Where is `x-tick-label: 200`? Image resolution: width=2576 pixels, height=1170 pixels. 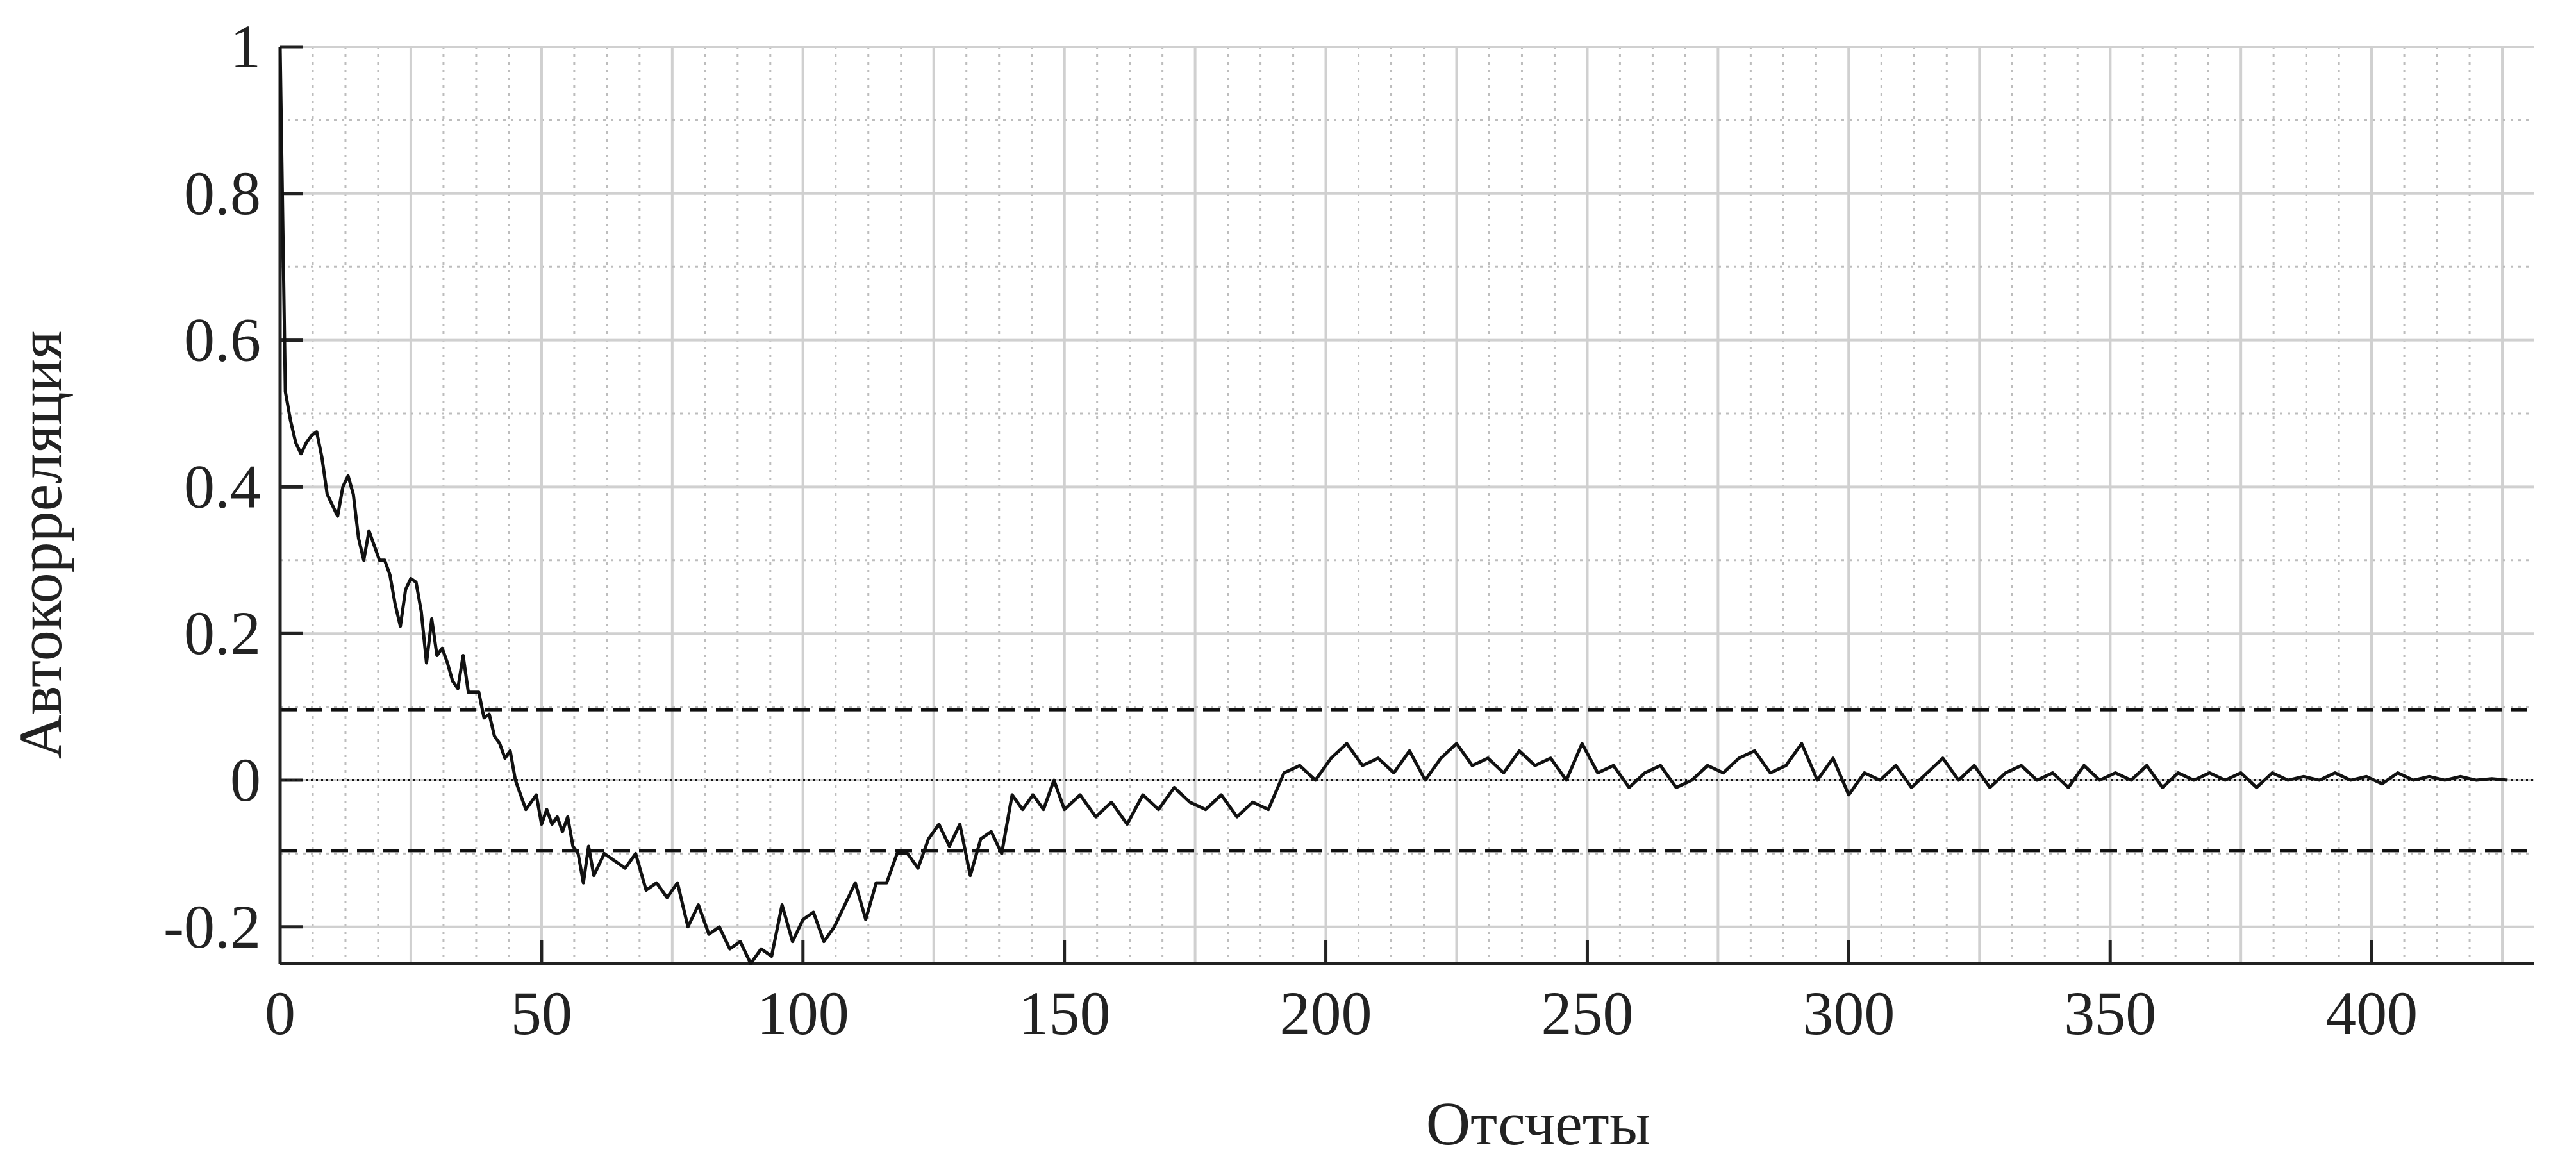 x-tick-label: 200 is located at coordinates (1326, 1014).